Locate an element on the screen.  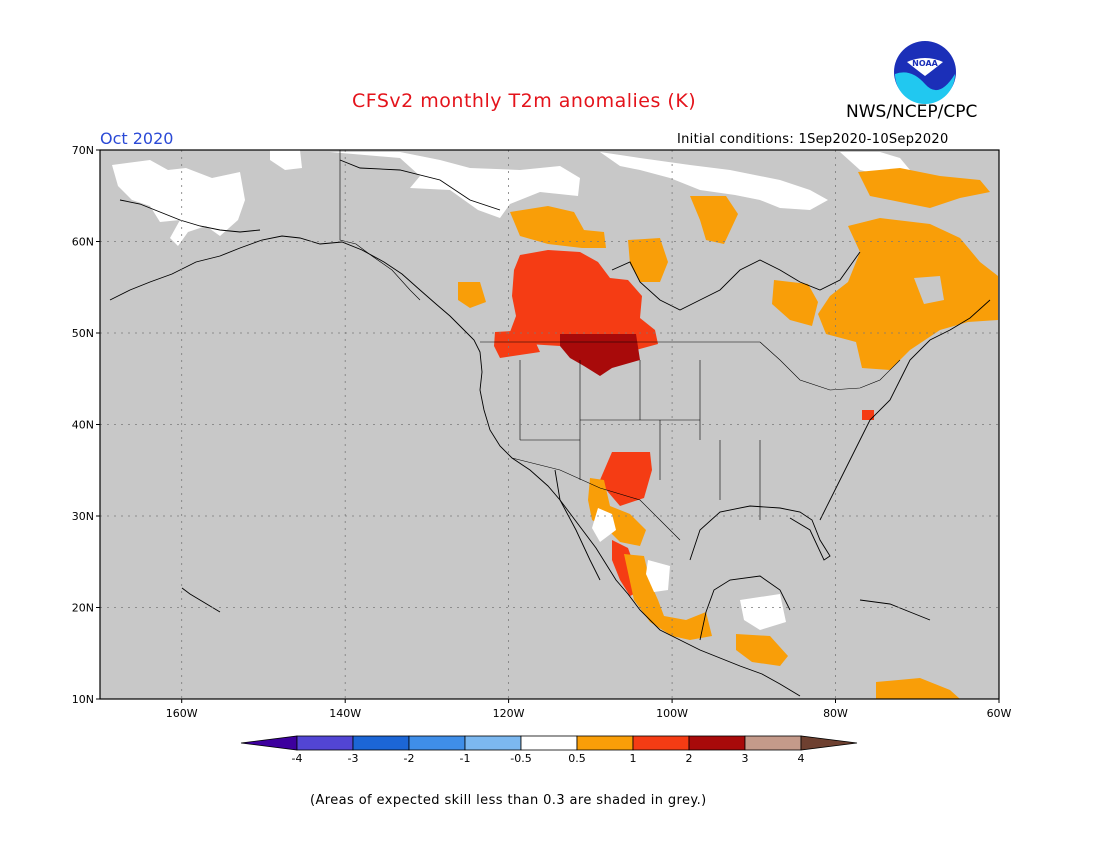
anomaly-bc-orange is located at coordinates (472, 295).